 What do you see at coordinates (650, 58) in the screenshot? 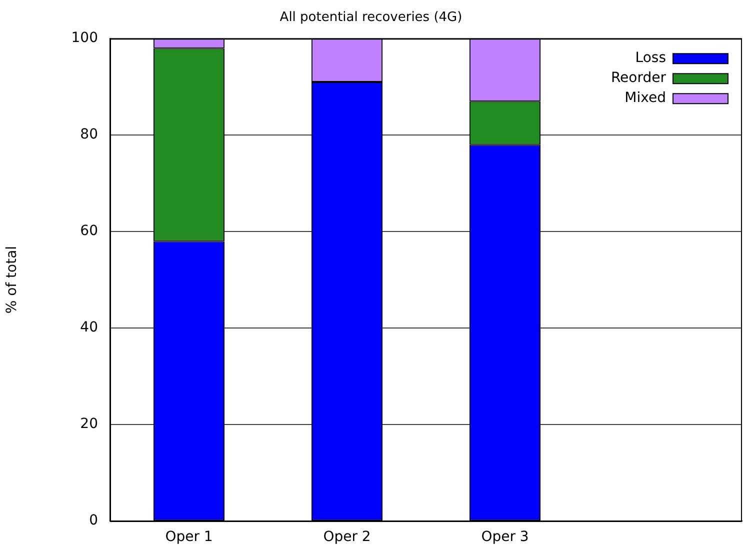
I see `legend-label: Loss` at bounding box center [650, 58].